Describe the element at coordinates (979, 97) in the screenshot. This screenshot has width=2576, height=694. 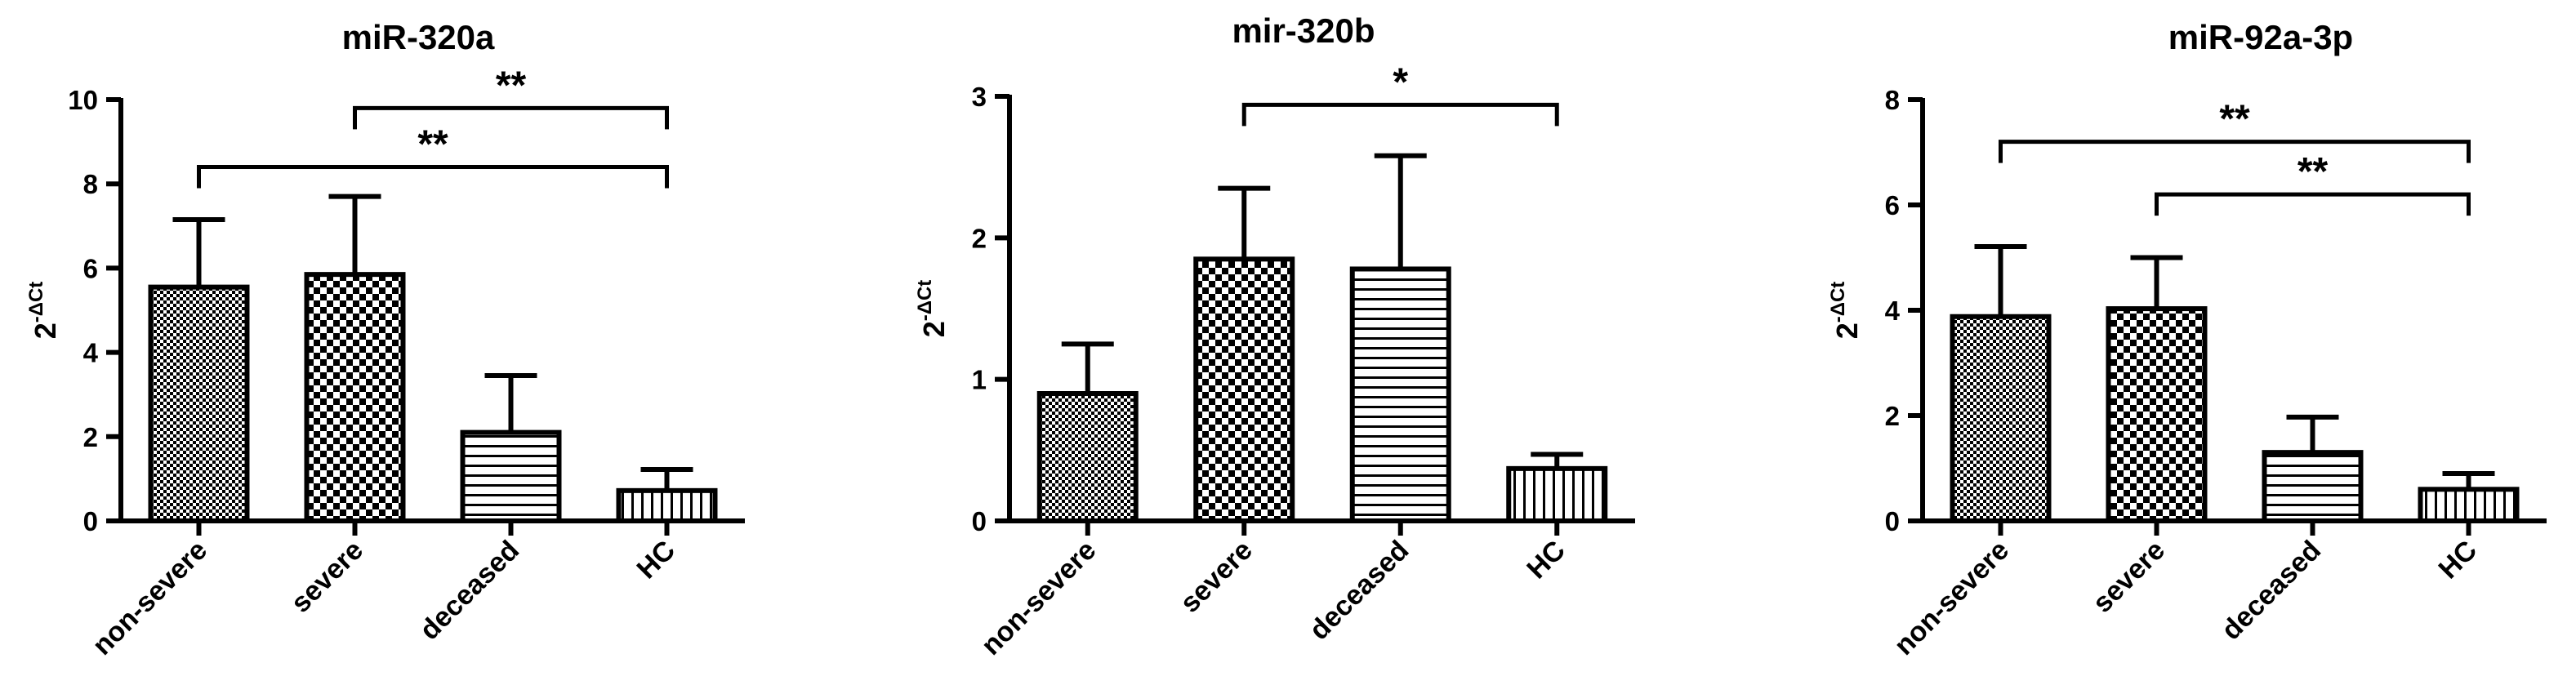
I see `y-tick-label: 3` at that location.